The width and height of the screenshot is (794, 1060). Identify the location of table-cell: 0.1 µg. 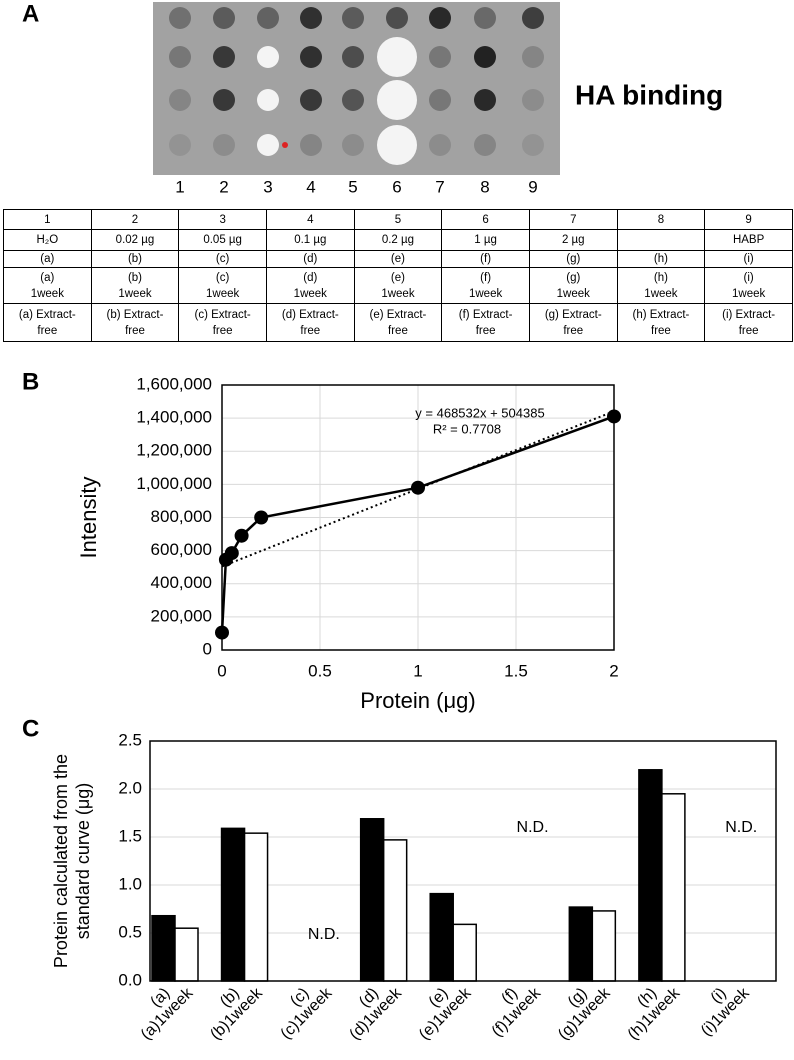
(310, 240).